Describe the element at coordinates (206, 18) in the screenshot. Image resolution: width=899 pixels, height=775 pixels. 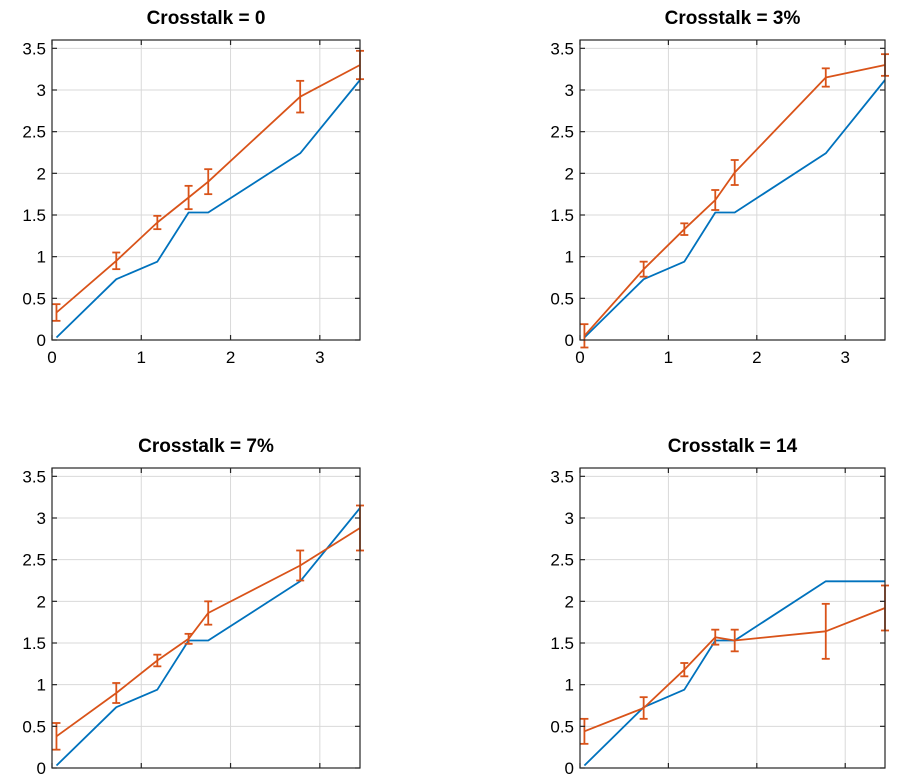
I see `chart-title: Crosstalk = 0` at that location.